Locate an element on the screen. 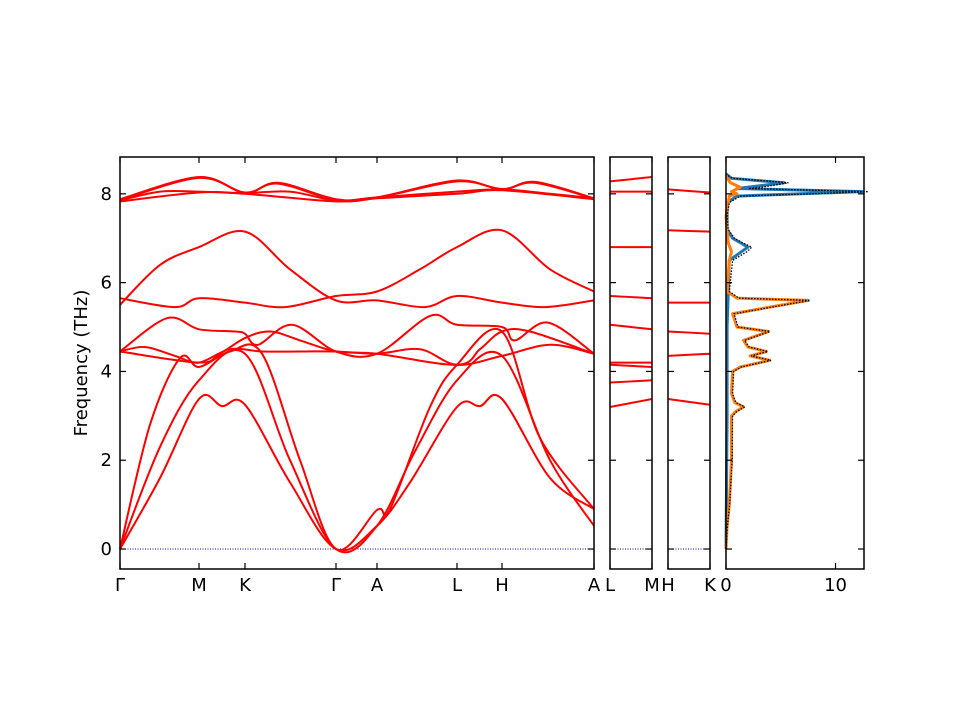  y-tick-label: 6 is located at coordinates (106, 283).